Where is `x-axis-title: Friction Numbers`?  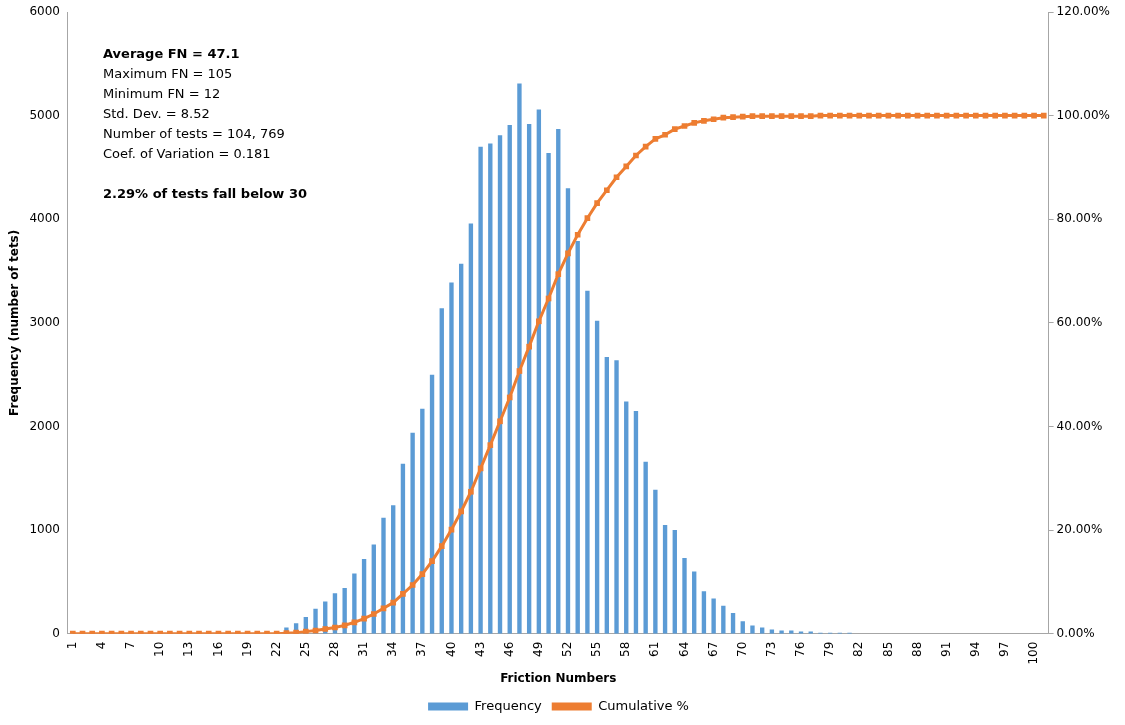 x-axis-title: Friction Numbers is located at coordinates (558, 677).